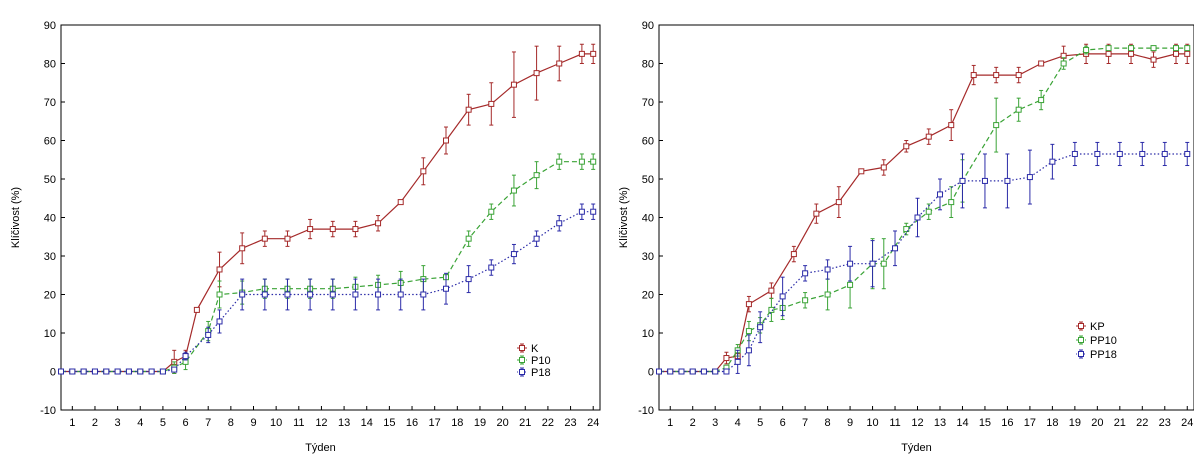  I want to click on x-tick-label: 24, so click(593, 423).